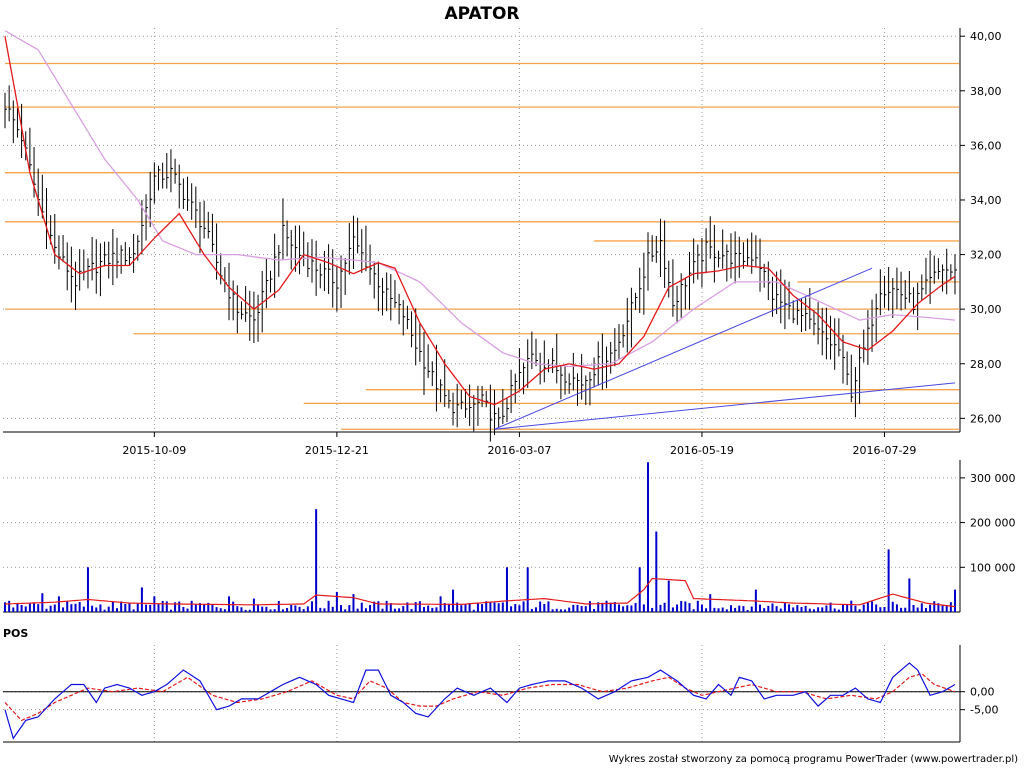 This screenshot has height=768, width=1024. I want to click on volume-ytick-label-1: 200 000, so click(993, 523).